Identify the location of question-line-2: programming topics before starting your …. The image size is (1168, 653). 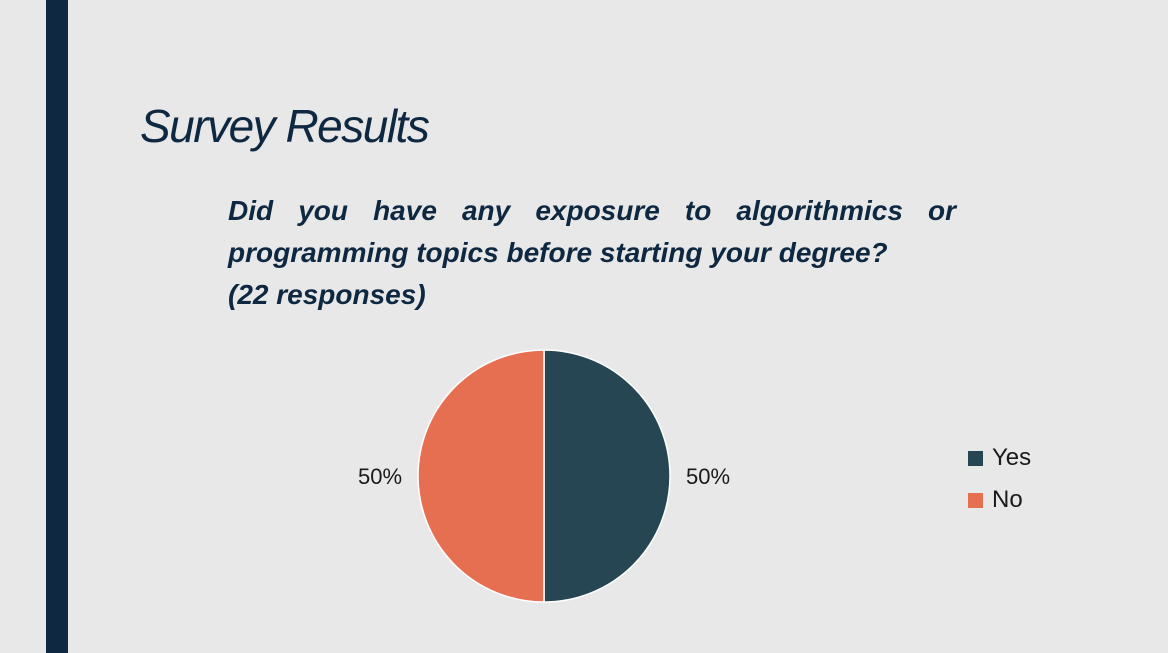
(558, 252).